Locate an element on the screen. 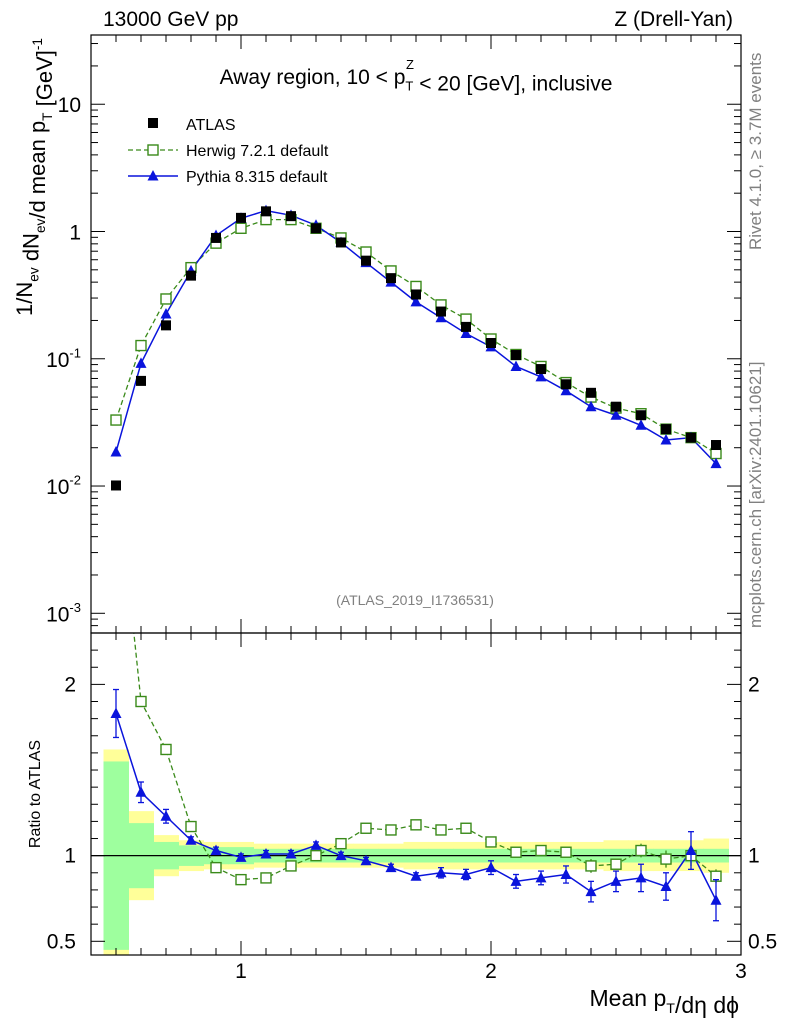 This screenshot has width=786, height=1024. legend-pythia-label: Pythia 8.315 default is located at coordinates (257, 177).